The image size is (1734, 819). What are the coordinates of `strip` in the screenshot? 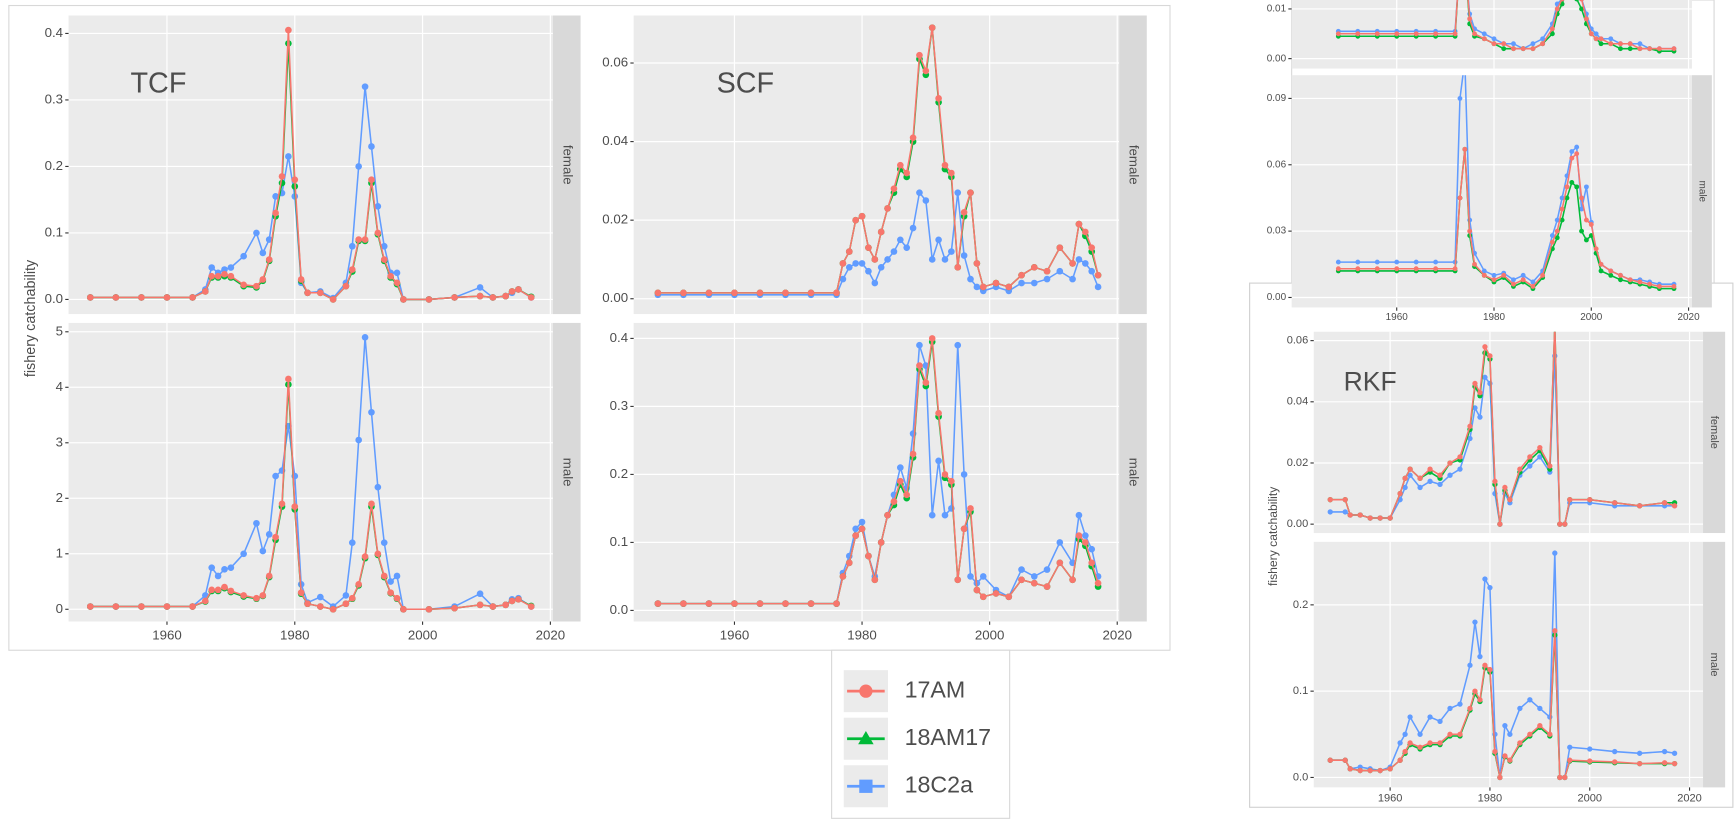 It's located at (566, 165).